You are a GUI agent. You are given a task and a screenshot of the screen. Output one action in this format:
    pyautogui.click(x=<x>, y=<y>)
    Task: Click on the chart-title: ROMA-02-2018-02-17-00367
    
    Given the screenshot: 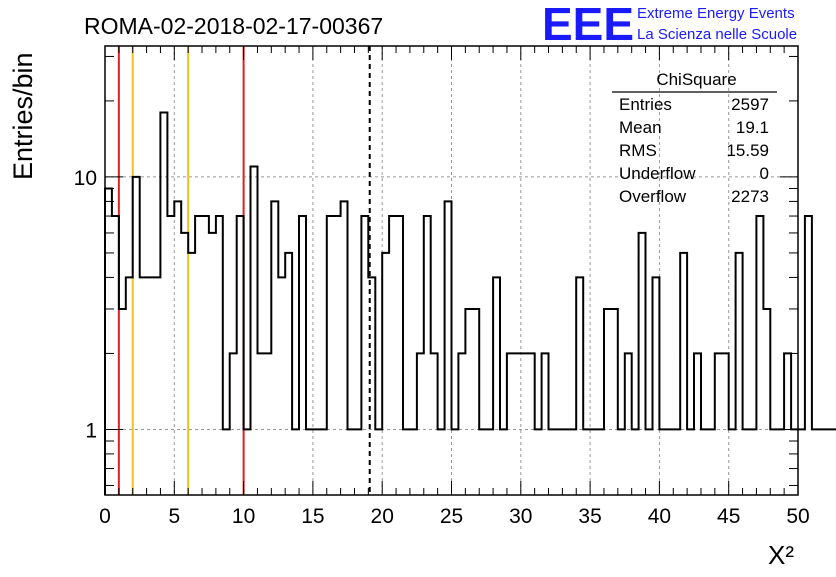 What is the action you would take?
    pyautogui.click(x=233, y=26)
    